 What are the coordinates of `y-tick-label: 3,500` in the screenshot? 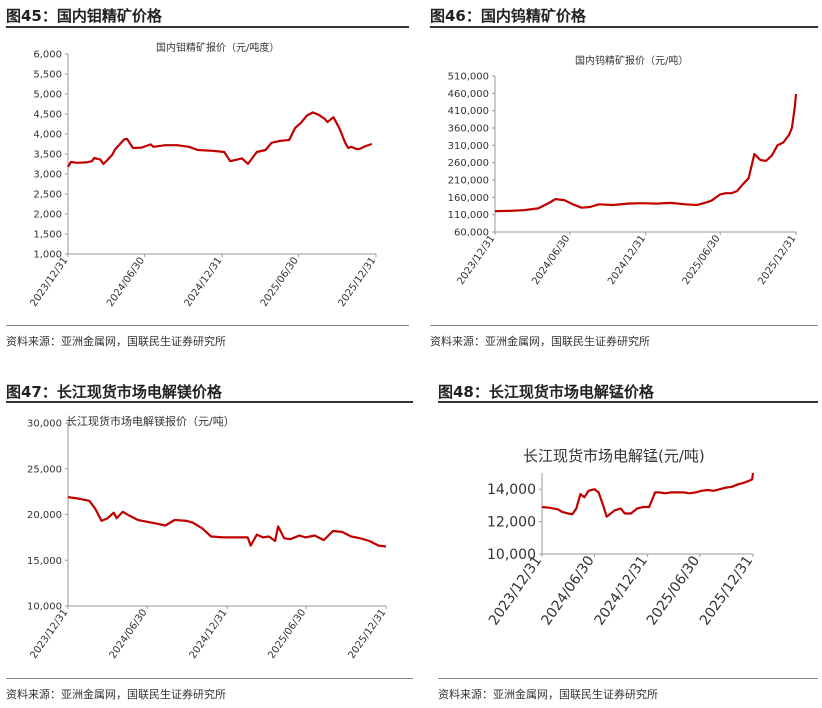 It's located at (47, 155).